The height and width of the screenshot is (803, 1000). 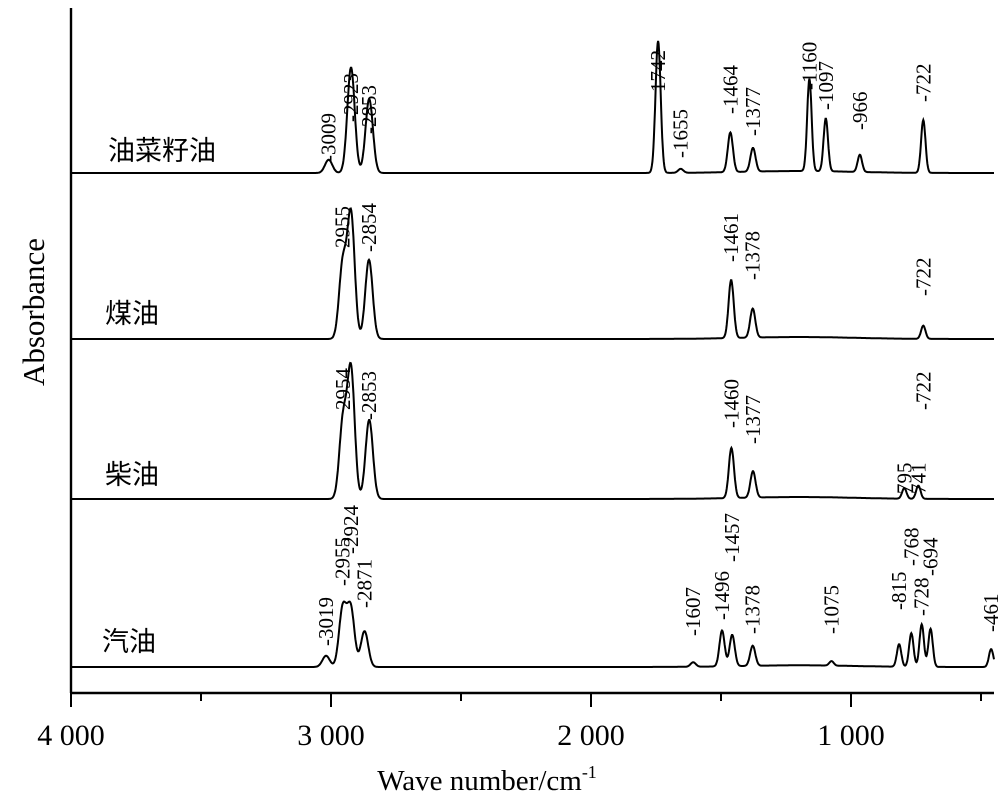 What do you see at coordinates (922, 597) in the screenshot?
I see `peak-label: -728` at bounding box center [922, 597].